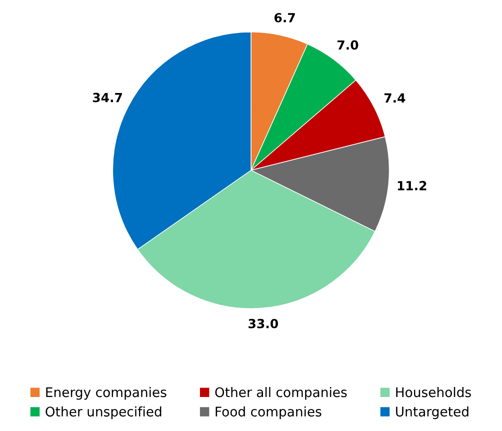  Describe the element at coordinates (107, 97) in the screenshot. I see `data-label: 34.7` at that location.